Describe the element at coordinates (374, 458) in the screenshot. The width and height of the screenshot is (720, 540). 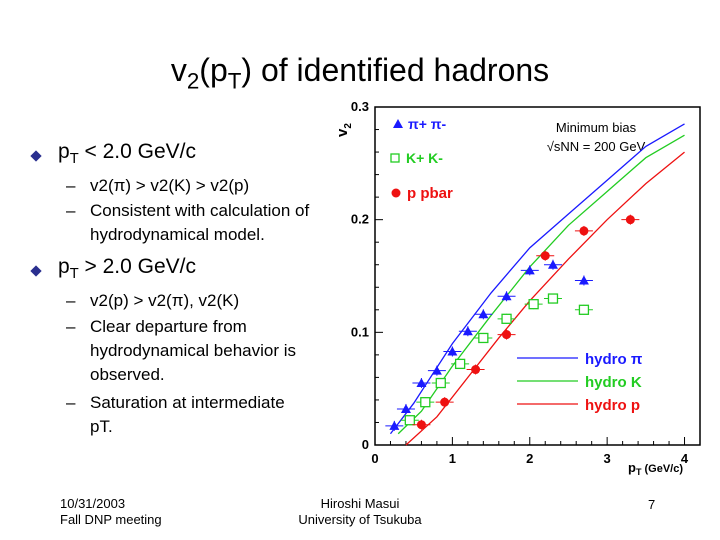
I see `x-tick-label: 0` at that location.